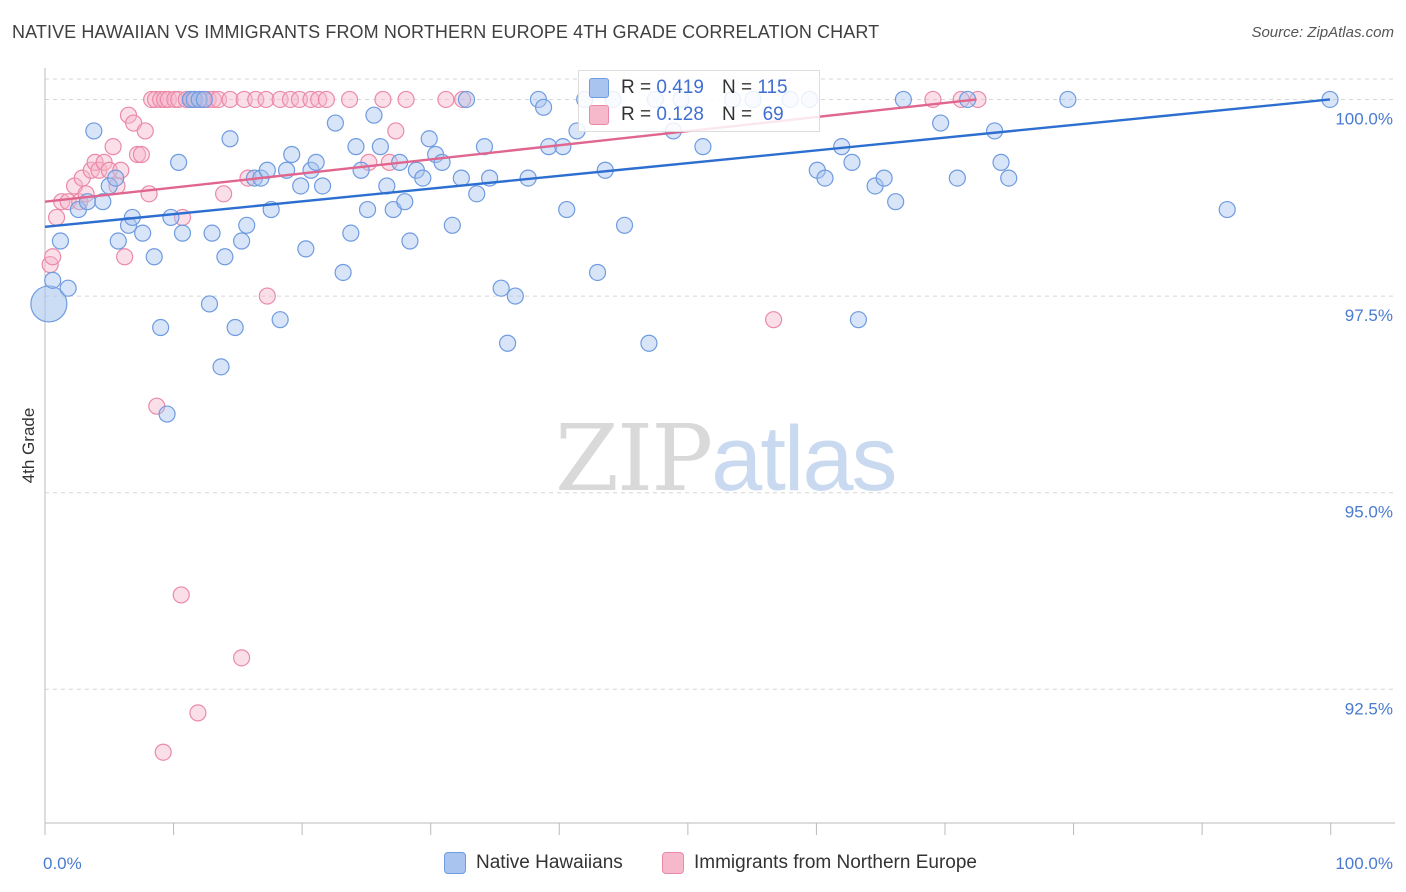 The height and width of the screenshot is (892, 1406). Describe the element at coordinates (1364, 863) in the screenshot. I see `x-tick-label-max: 100.0%` at that location.